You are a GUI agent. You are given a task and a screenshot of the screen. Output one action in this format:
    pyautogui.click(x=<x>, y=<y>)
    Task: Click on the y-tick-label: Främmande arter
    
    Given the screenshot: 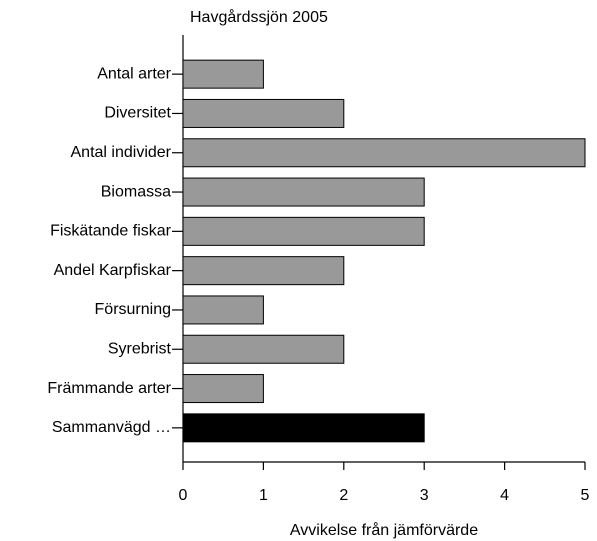 What is the action you would take?
    pyautogui.click(x=109, y=388)
    